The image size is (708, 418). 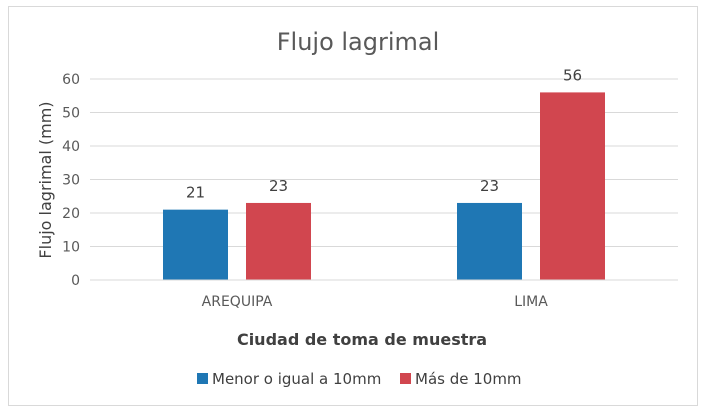 I want to click on x-tick-label: AREQUIPA, so click(x=237, y=302).